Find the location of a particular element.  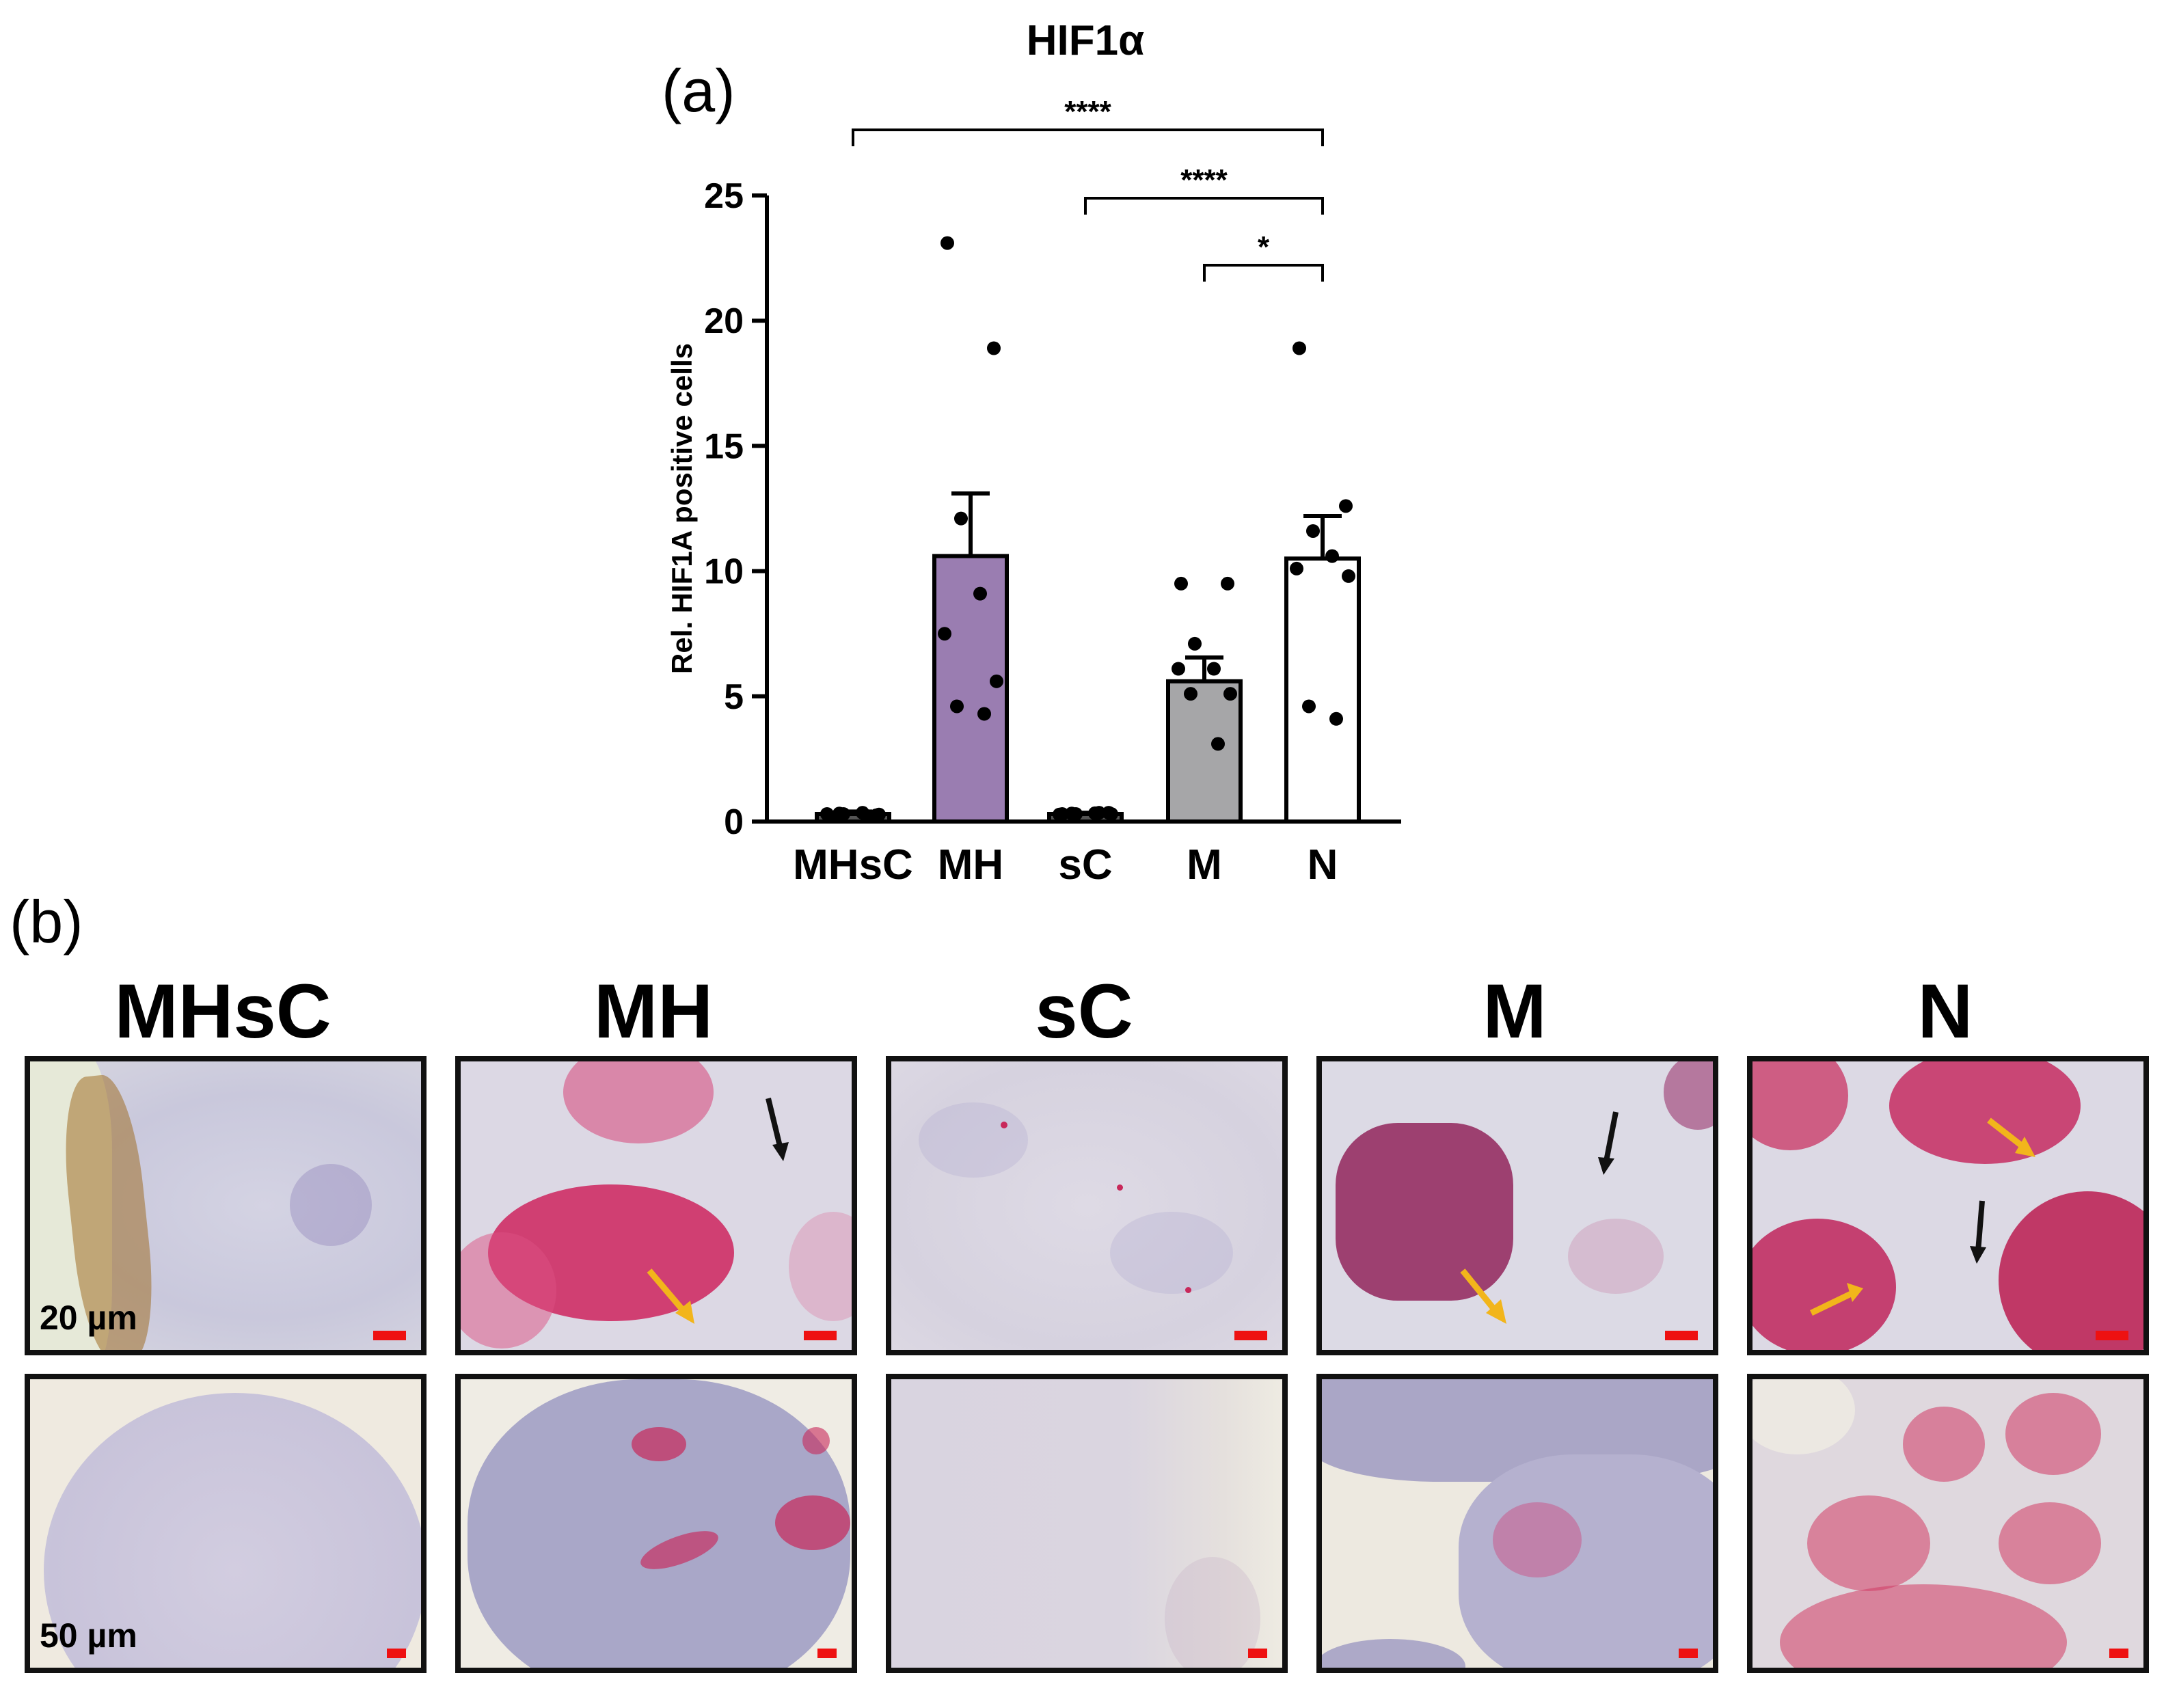

y-tick-label: 10 is located at coordinates (724, 572).